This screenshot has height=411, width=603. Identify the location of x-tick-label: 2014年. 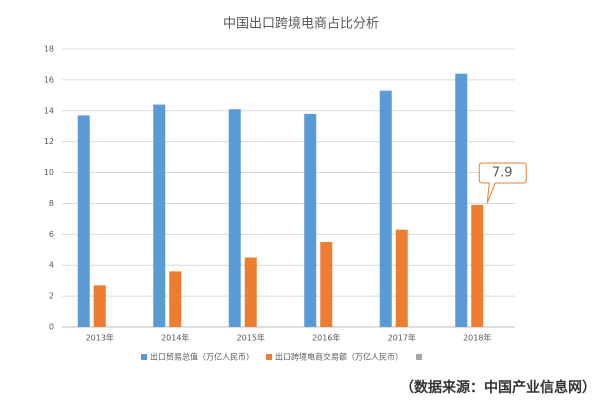
(175, 338).